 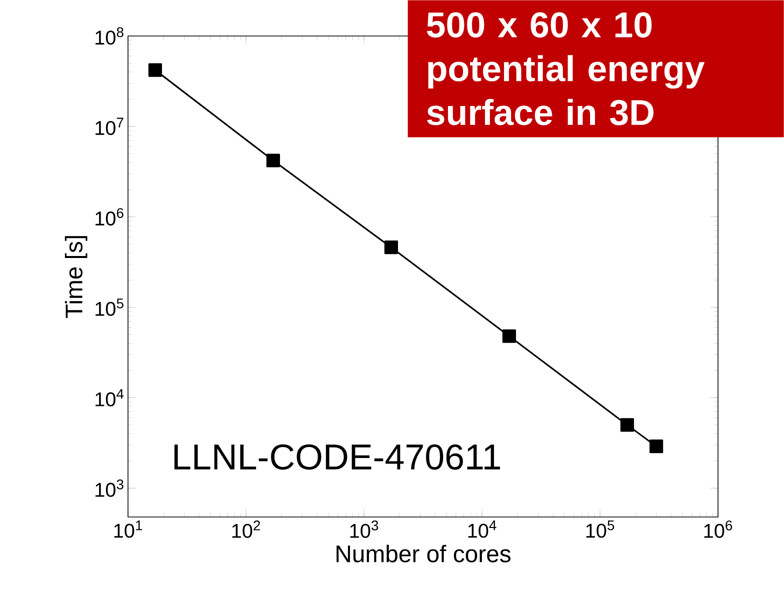 What do you see at coordinates (600, 529) in the screenshot?
I see `x-tick-label: 10$^{5}$` at bounding box center [600, 529].